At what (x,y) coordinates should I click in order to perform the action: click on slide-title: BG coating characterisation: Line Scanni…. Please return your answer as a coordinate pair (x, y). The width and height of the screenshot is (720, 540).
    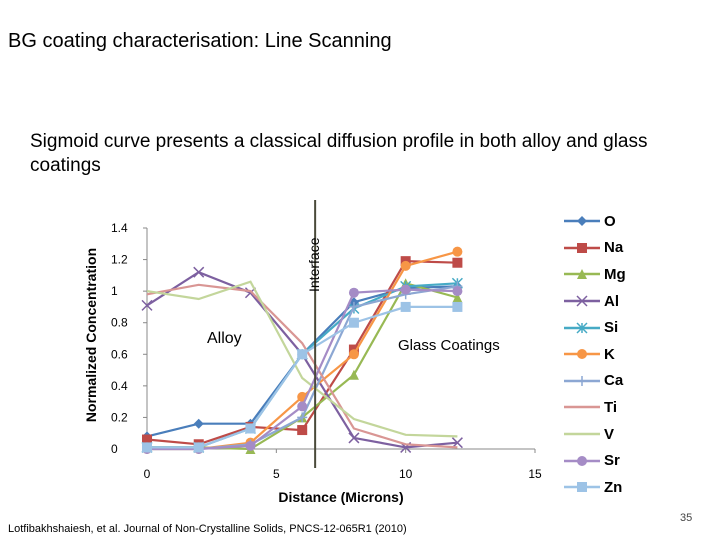
    Looking at the image, I should click on (200, 41).